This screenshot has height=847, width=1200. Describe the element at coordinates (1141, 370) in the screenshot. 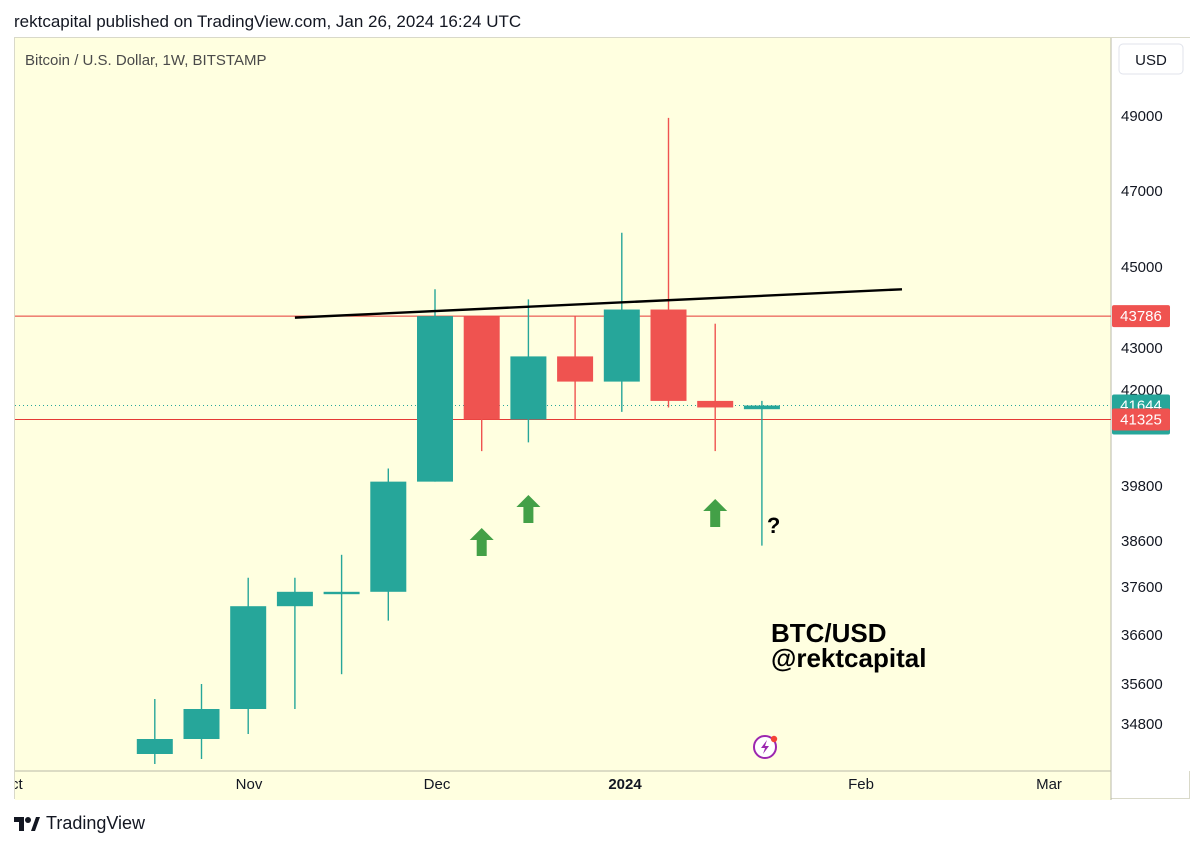

I see `price-labels: 43786416442d 8h41325` at that location.